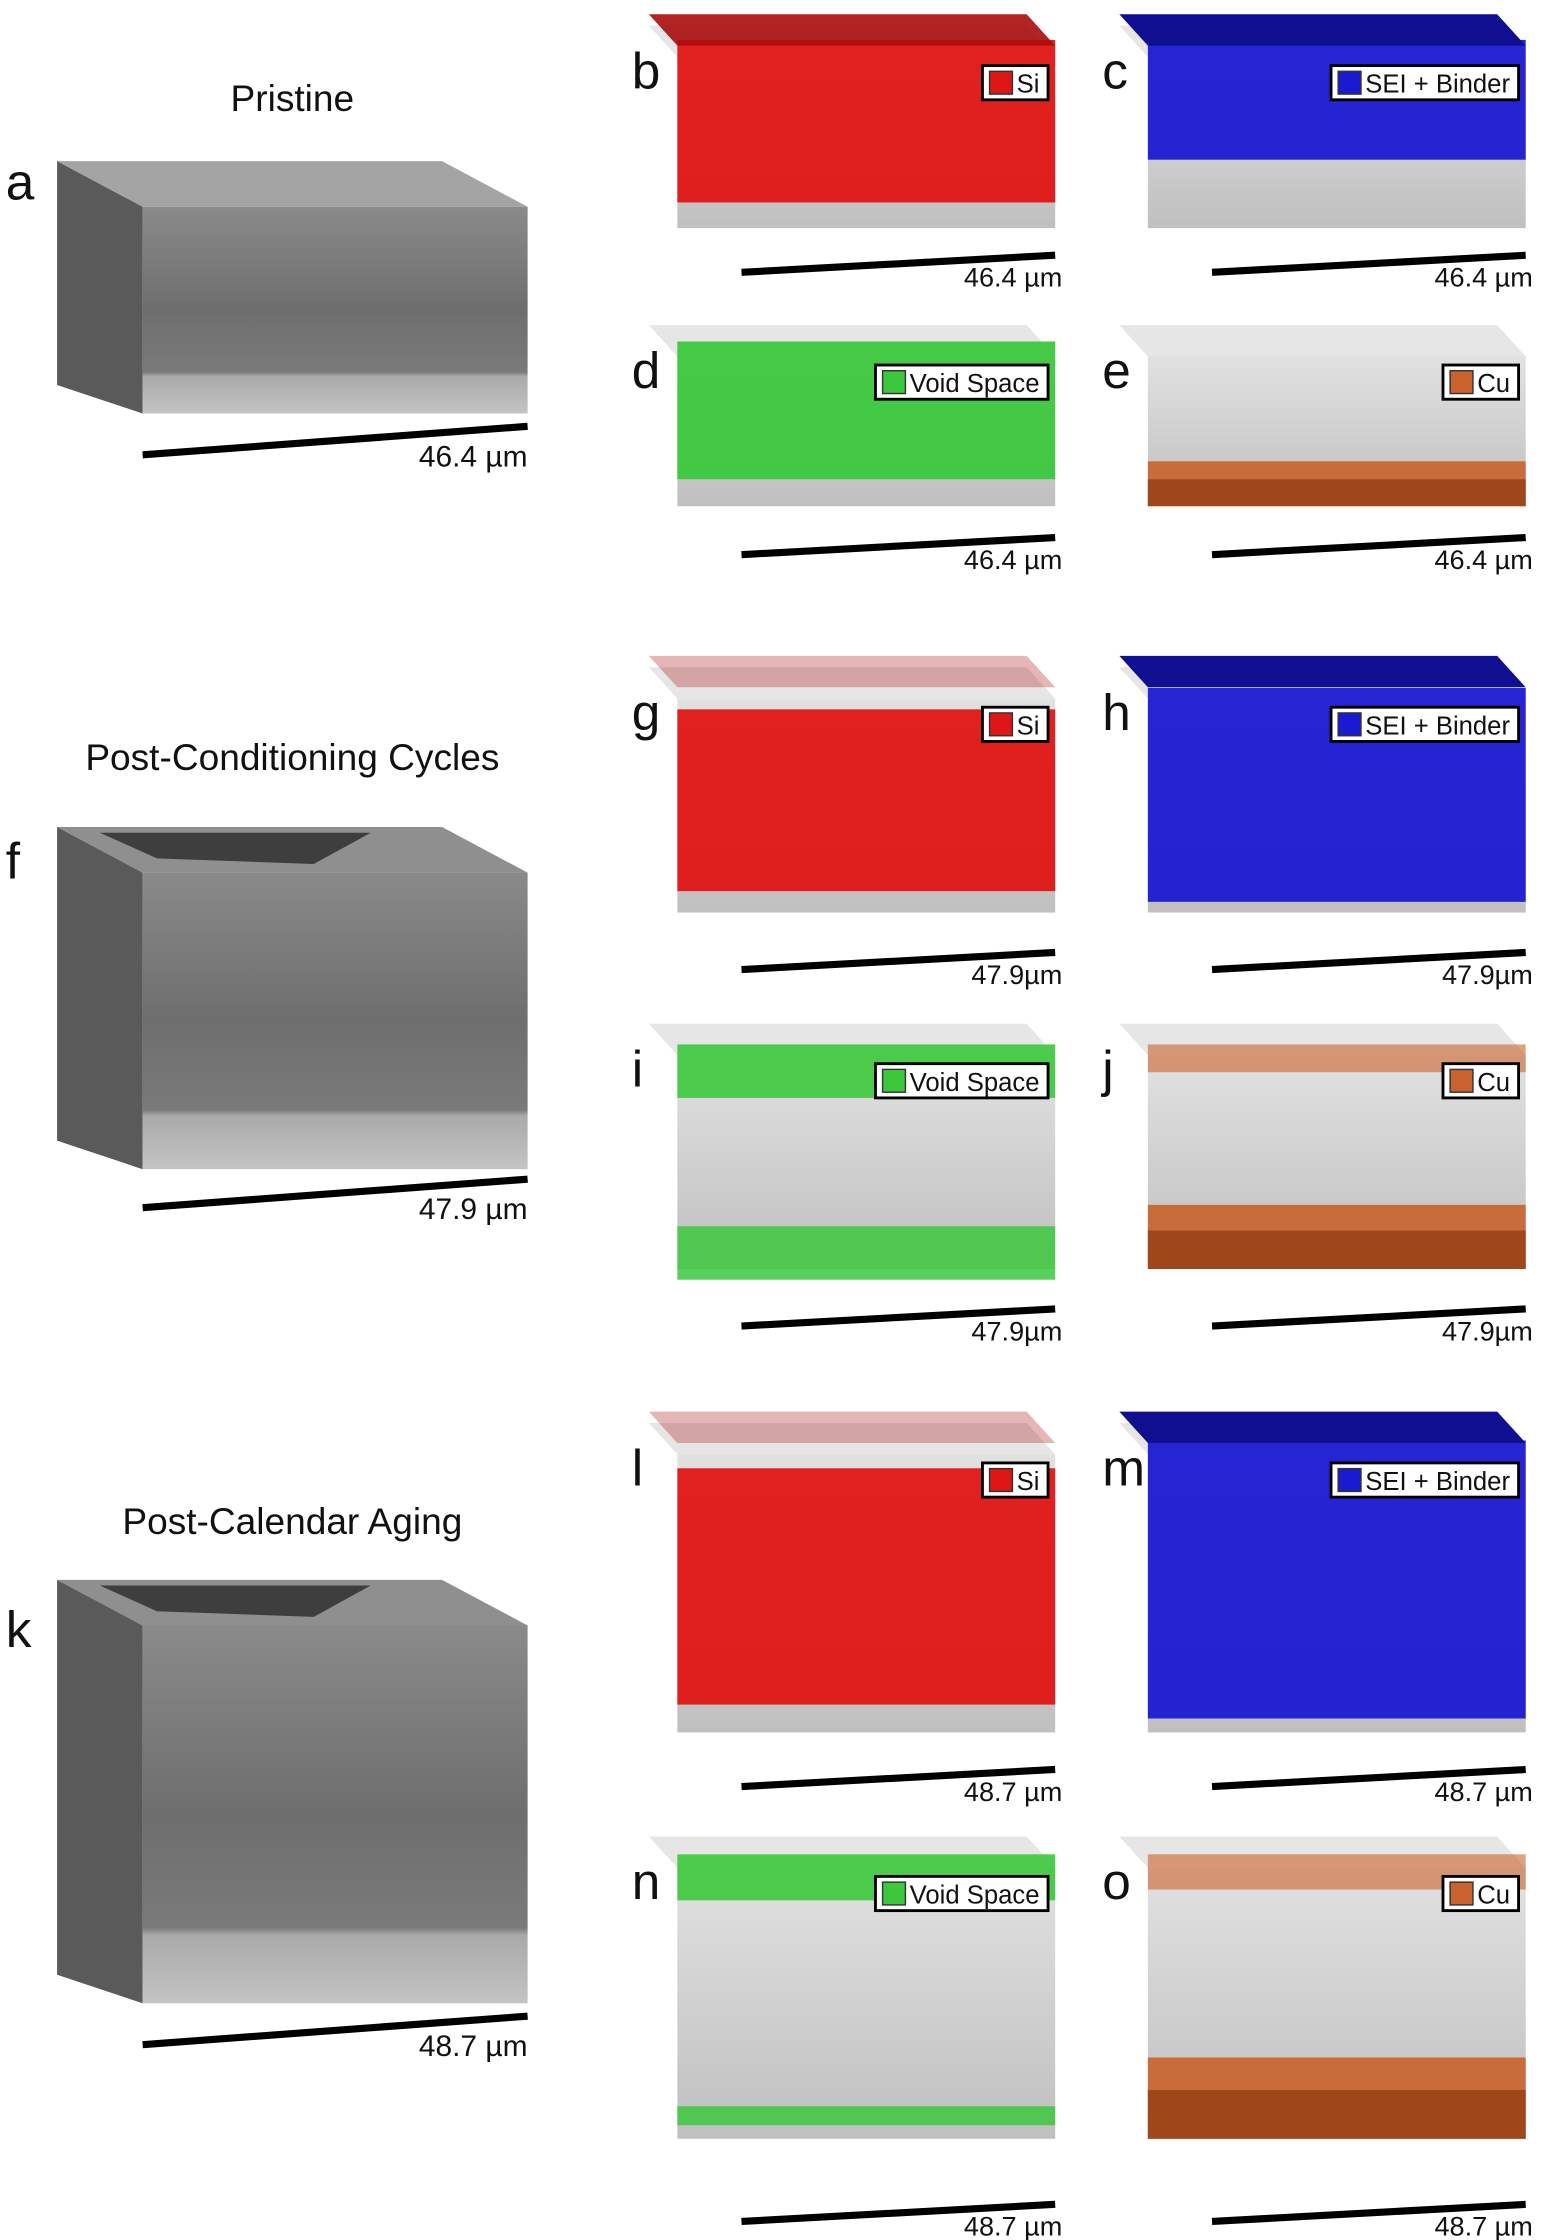  Describe the element at coordinates (646, 70) in the screenshot. I see `panel-letter: b` at that location.